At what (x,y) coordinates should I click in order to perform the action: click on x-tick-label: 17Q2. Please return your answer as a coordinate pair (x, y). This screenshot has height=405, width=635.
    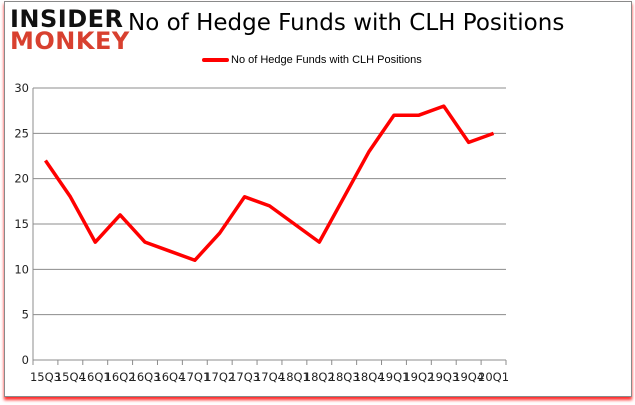
    Looking at the image, I should click on (219, 377).